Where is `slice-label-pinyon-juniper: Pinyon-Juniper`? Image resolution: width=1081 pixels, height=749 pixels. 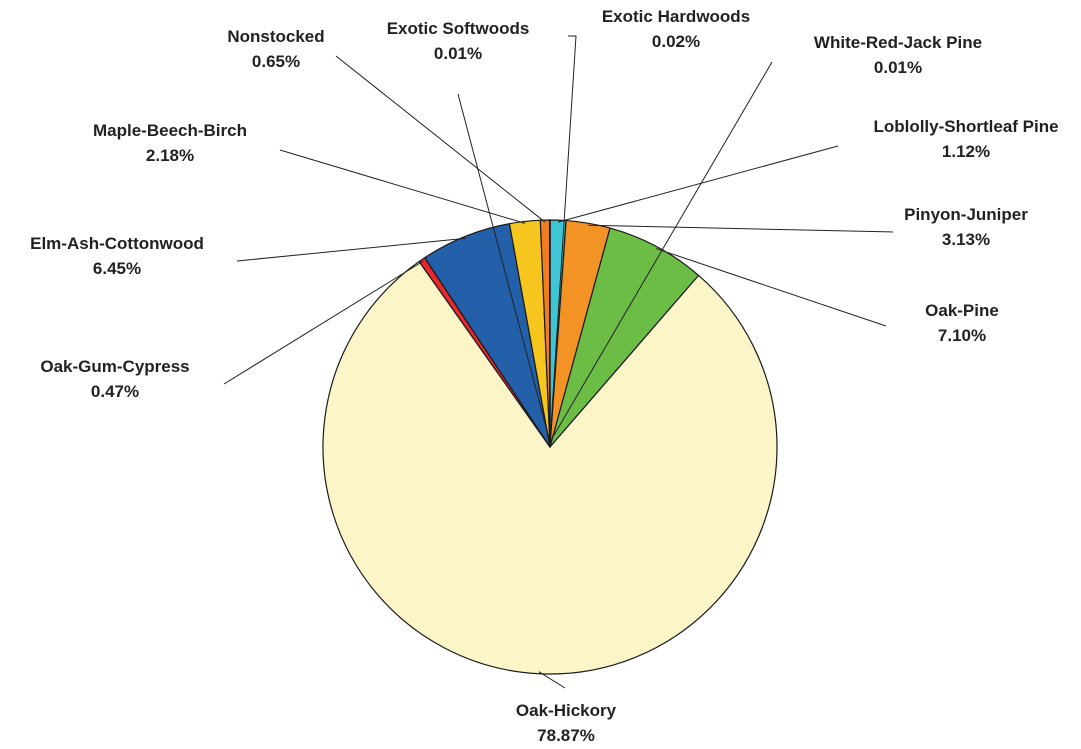 slice-label-pinyon-juniper: Pinyon-Juniper is located at coordinates (966, 214).